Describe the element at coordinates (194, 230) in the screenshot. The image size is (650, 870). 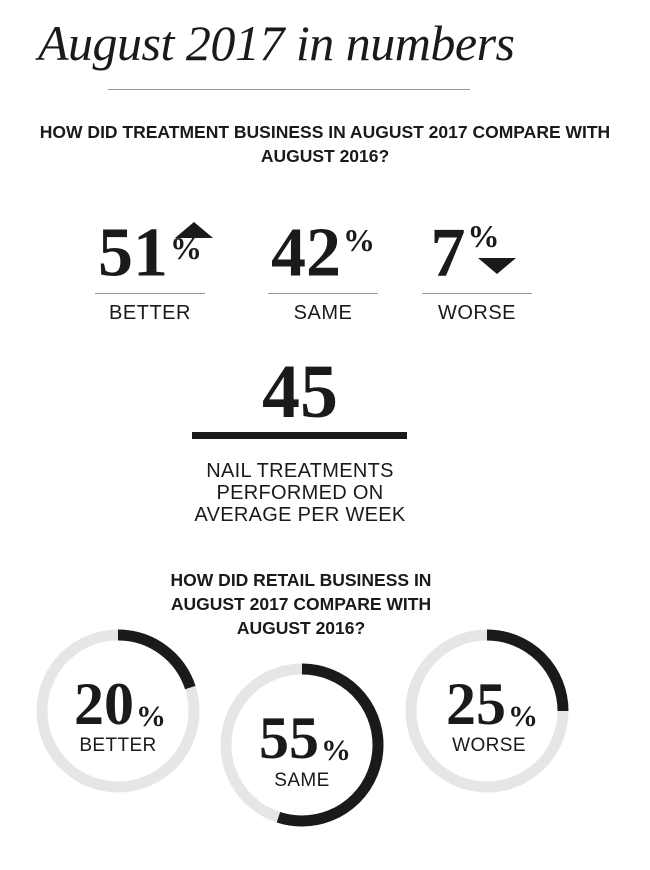
I see `up-arrow-icon` at that location.